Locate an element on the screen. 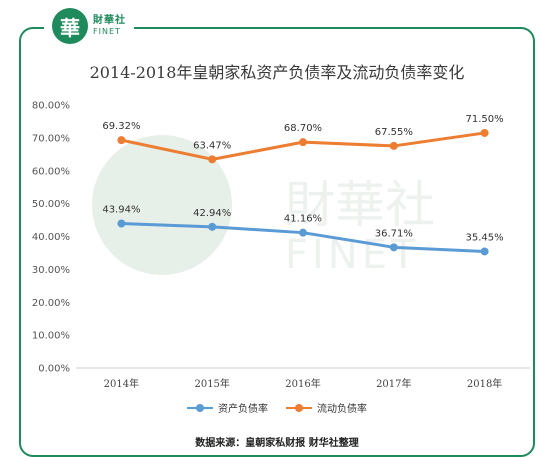 This screenshot has height=457, width=554. legend-label-series-2: 流动负债率 is located at coordinates (342, 409).